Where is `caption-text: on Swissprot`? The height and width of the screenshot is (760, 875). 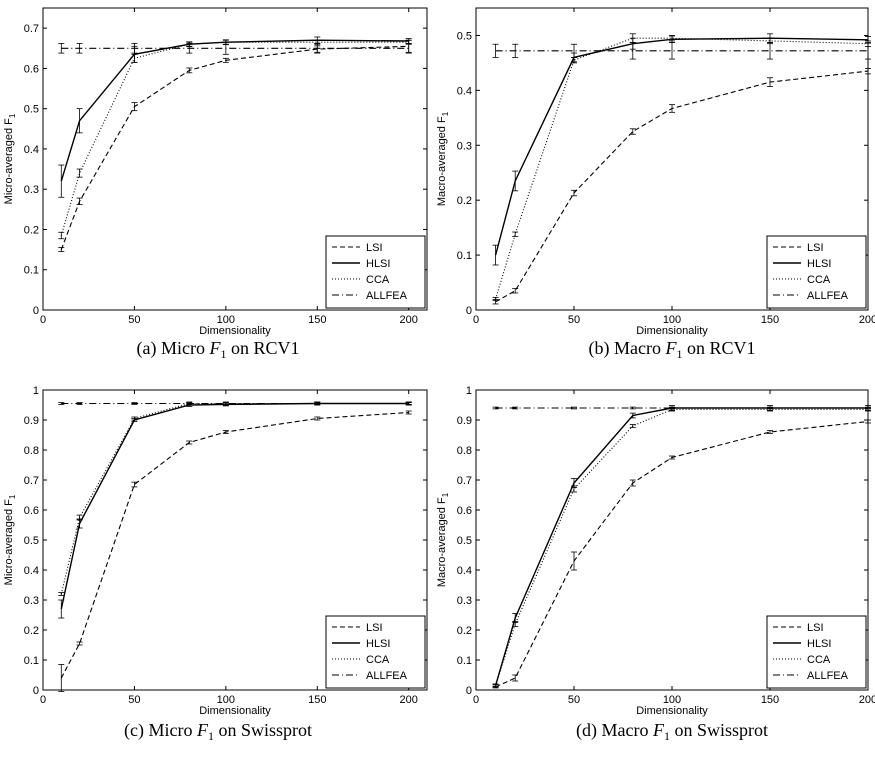 caption-text: on Swissprot is located at coordinates (719, 730).